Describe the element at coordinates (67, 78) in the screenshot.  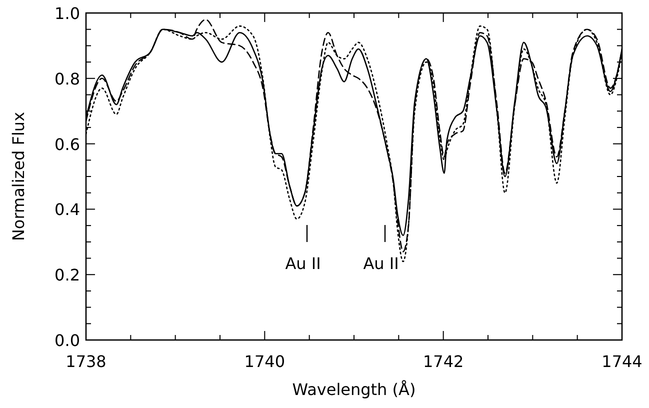
I see `y-tick-label: 0.8` at that location.